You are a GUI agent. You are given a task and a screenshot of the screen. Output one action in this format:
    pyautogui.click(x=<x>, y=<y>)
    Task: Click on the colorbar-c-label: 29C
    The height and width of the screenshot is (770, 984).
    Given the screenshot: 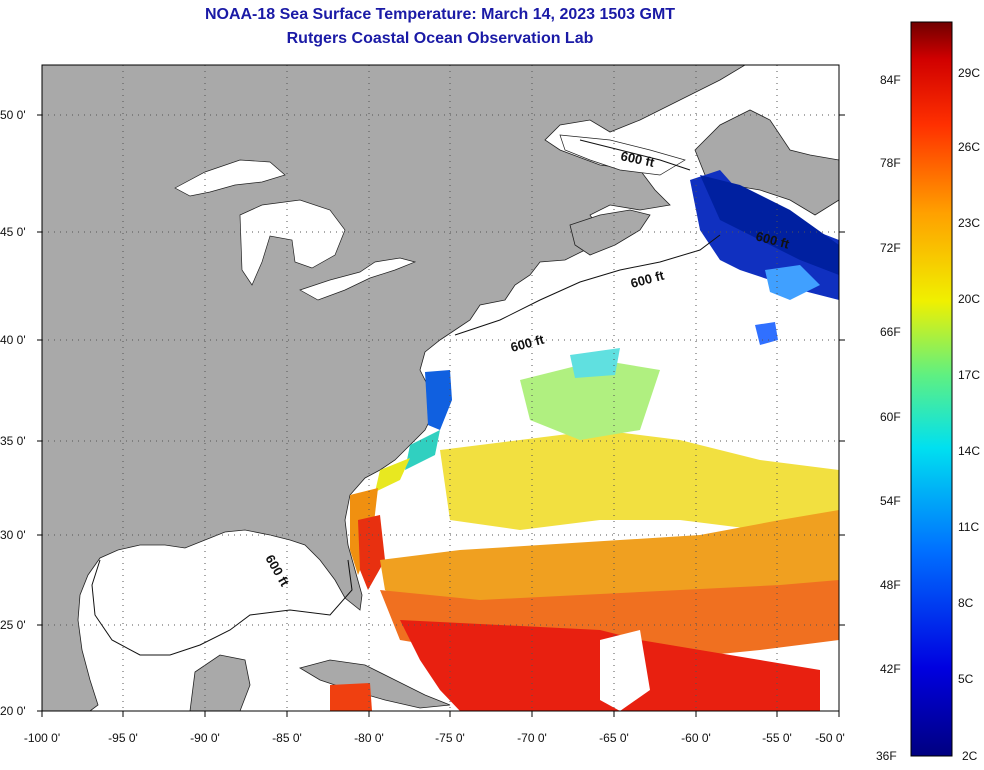 What is the action you would take?
    pyautogui.click(x=969, y=73)
    